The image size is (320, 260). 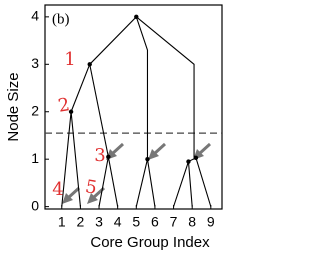 What do you see at coordinates (35, 63) in the screenshot?
I see `y-tick-label: 3` at bounding box center [35, 63].